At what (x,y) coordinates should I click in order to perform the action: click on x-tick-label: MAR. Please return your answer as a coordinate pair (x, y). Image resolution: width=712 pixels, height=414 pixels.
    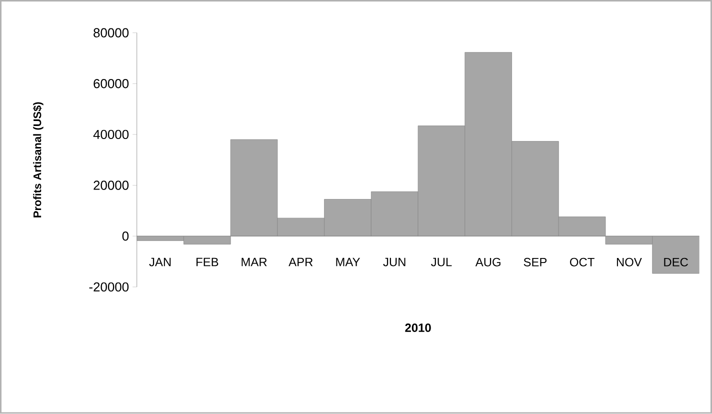
    Looking at the image, I should click on (254, 262).